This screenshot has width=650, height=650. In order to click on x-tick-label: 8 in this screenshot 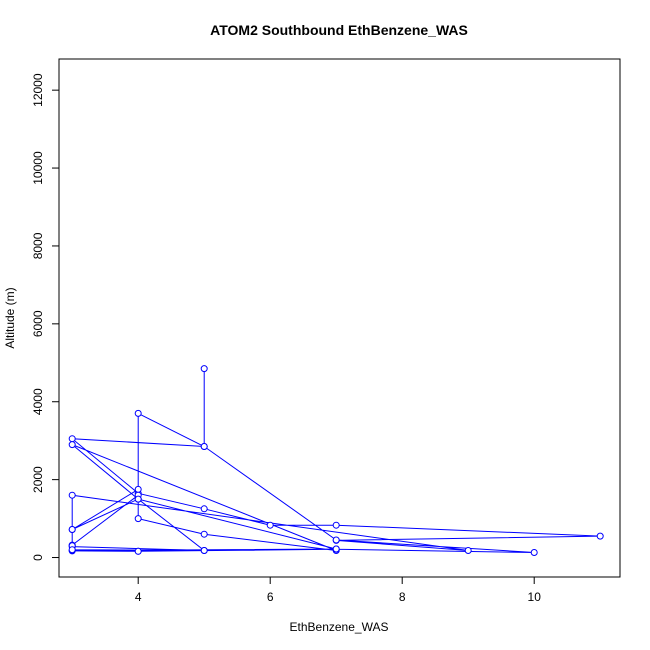, I will do `click(402, 597)`.